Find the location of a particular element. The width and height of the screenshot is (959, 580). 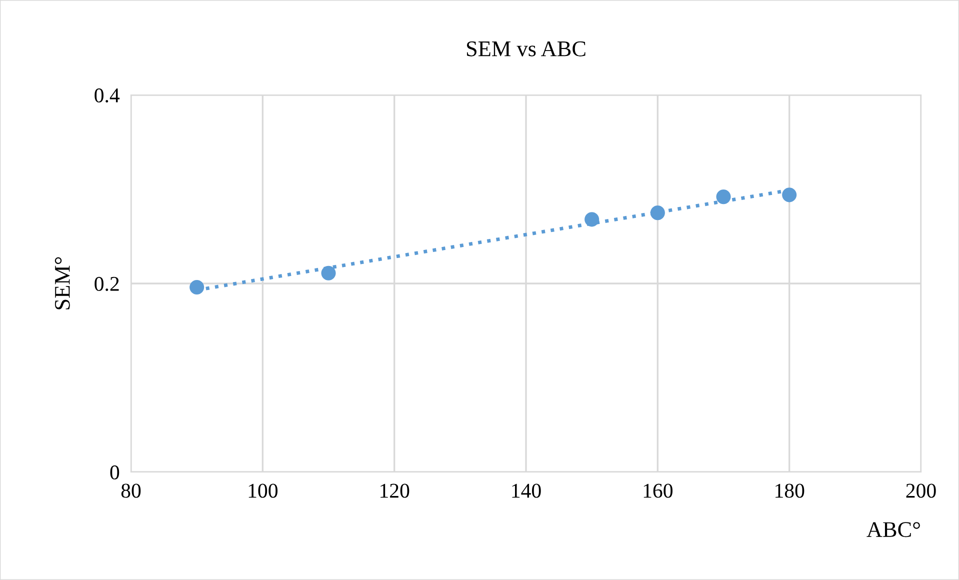

x-tick-label: 80 is located at coordinates (131, 491).